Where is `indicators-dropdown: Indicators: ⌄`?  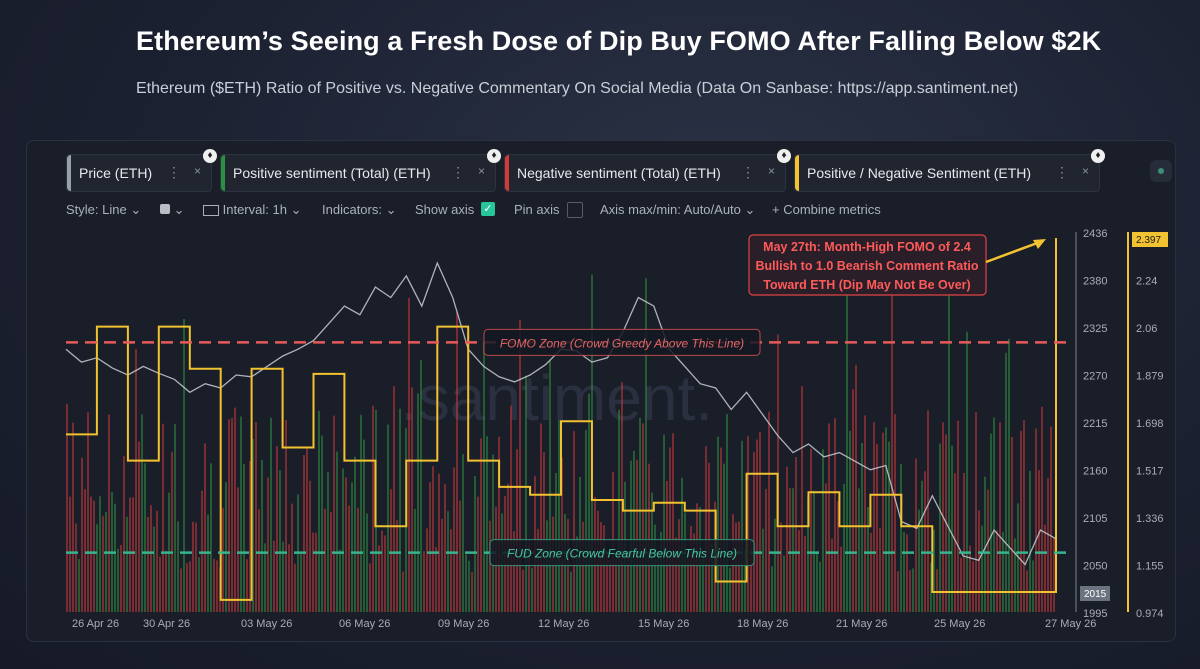 indicators-dropdown: Indicators: ⌄ is located at coordinates (359, 210).